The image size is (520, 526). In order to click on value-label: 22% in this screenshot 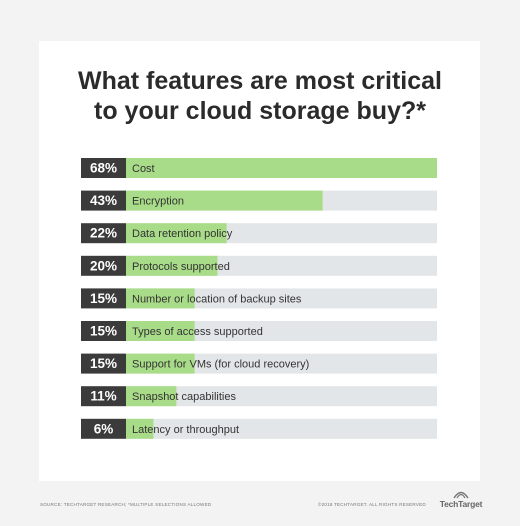, I will do `click(103, 233)`.